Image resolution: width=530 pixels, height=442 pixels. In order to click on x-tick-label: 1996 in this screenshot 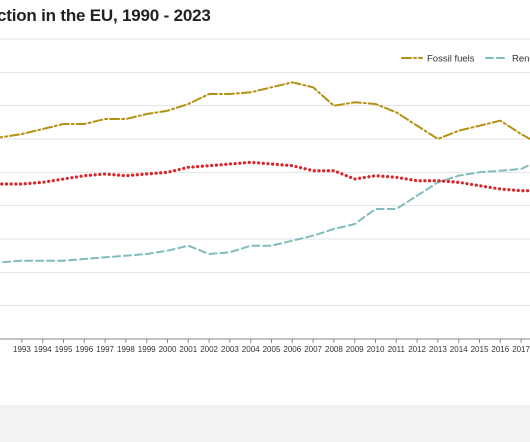, I will do `click(84, 349)`.